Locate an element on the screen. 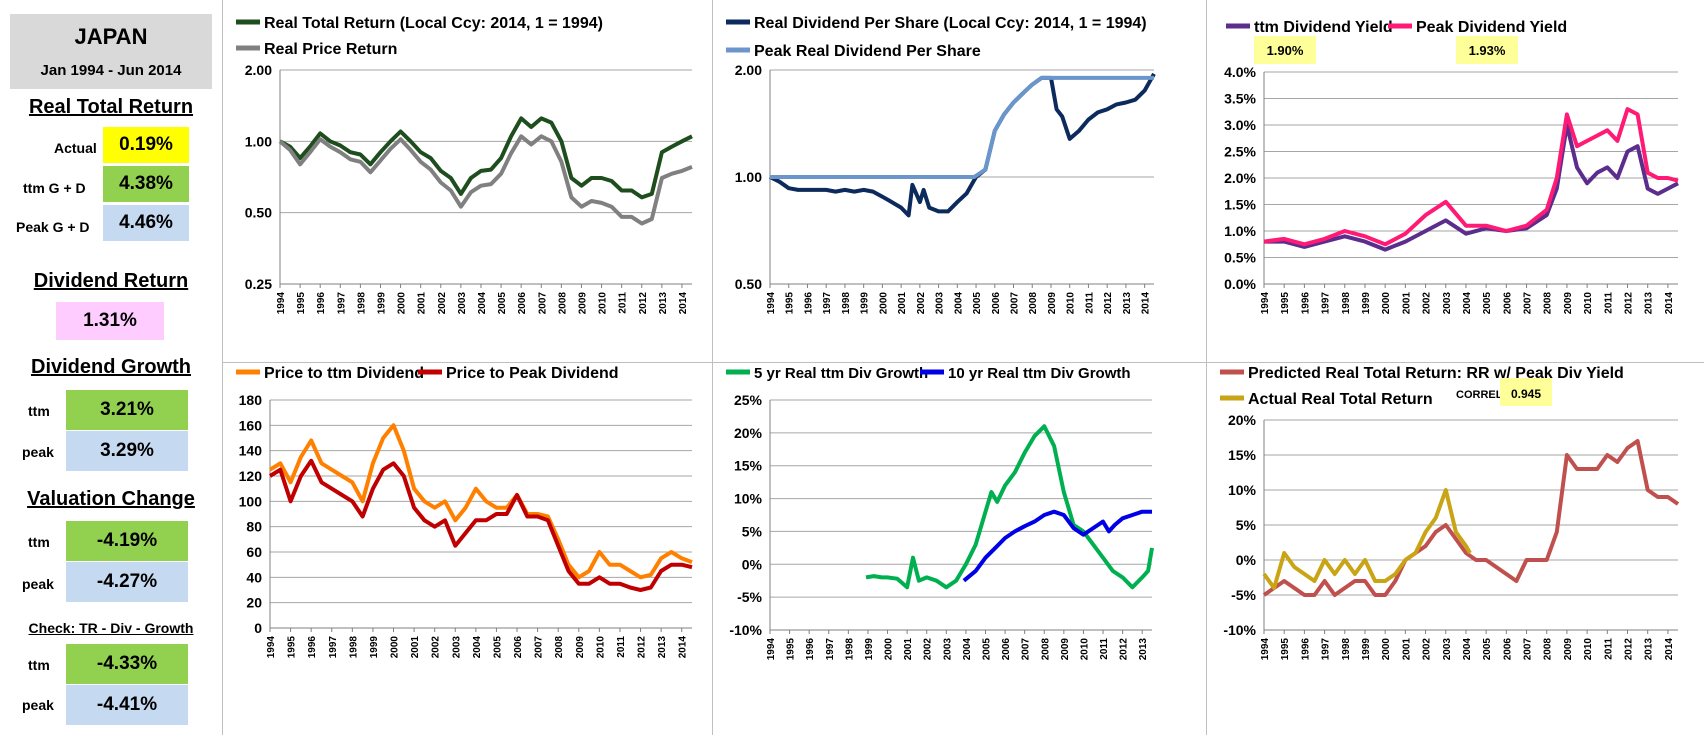 The image size is (1705, 735). check-title: Check: TR - Div - Growth is located at coordinates (111, 628).